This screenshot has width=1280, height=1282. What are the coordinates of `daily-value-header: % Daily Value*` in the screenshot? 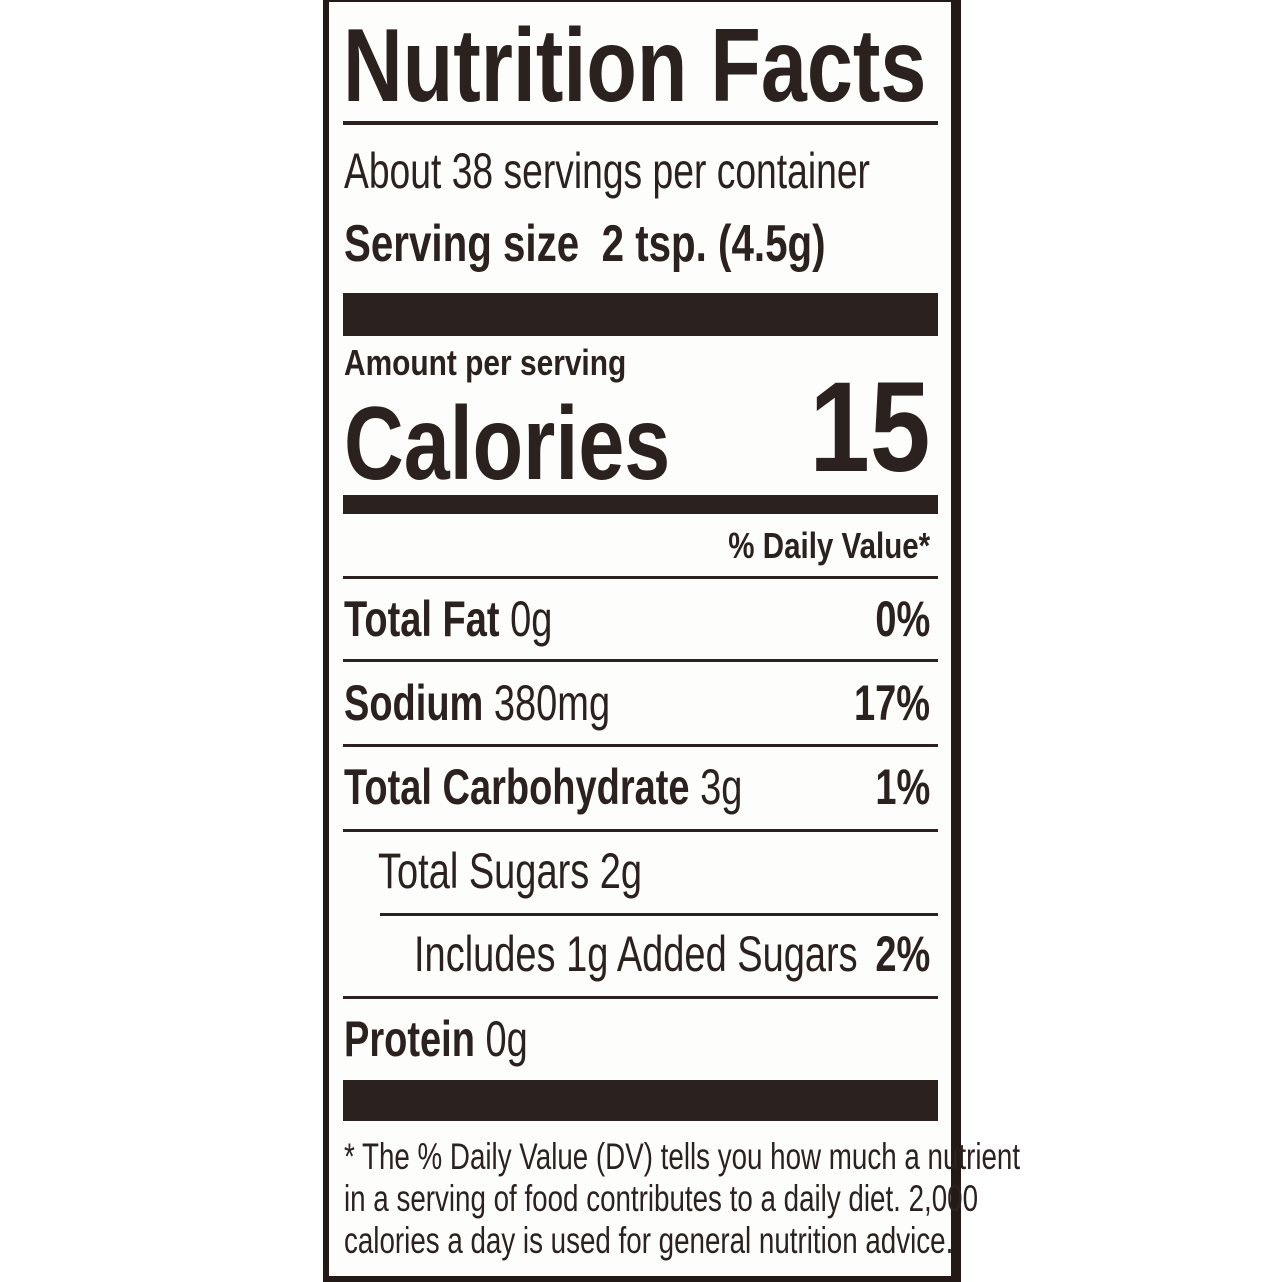 It's located at (829, 545).